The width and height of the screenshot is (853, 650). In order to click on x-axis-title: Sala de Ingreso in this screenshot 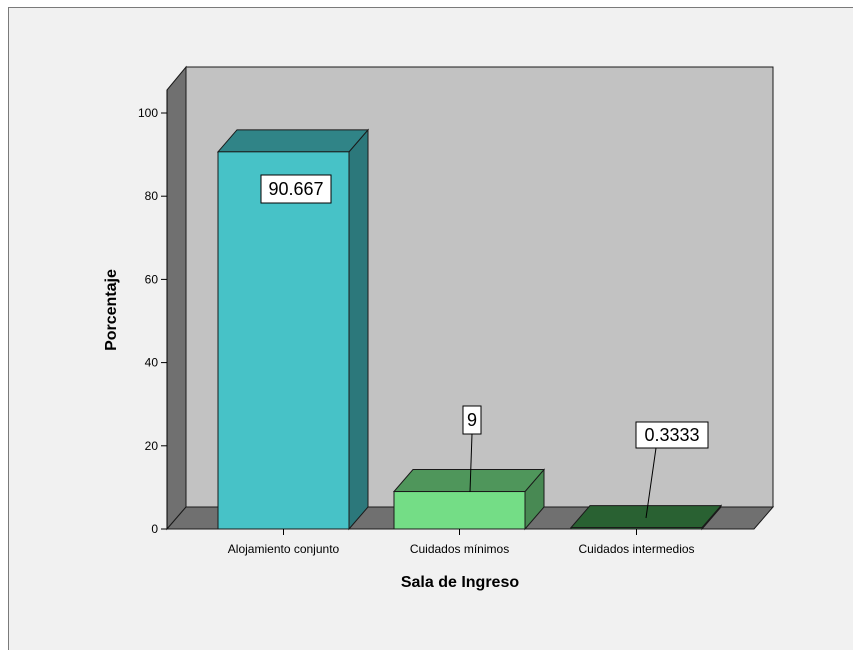, I will do `click(460, 582)`.